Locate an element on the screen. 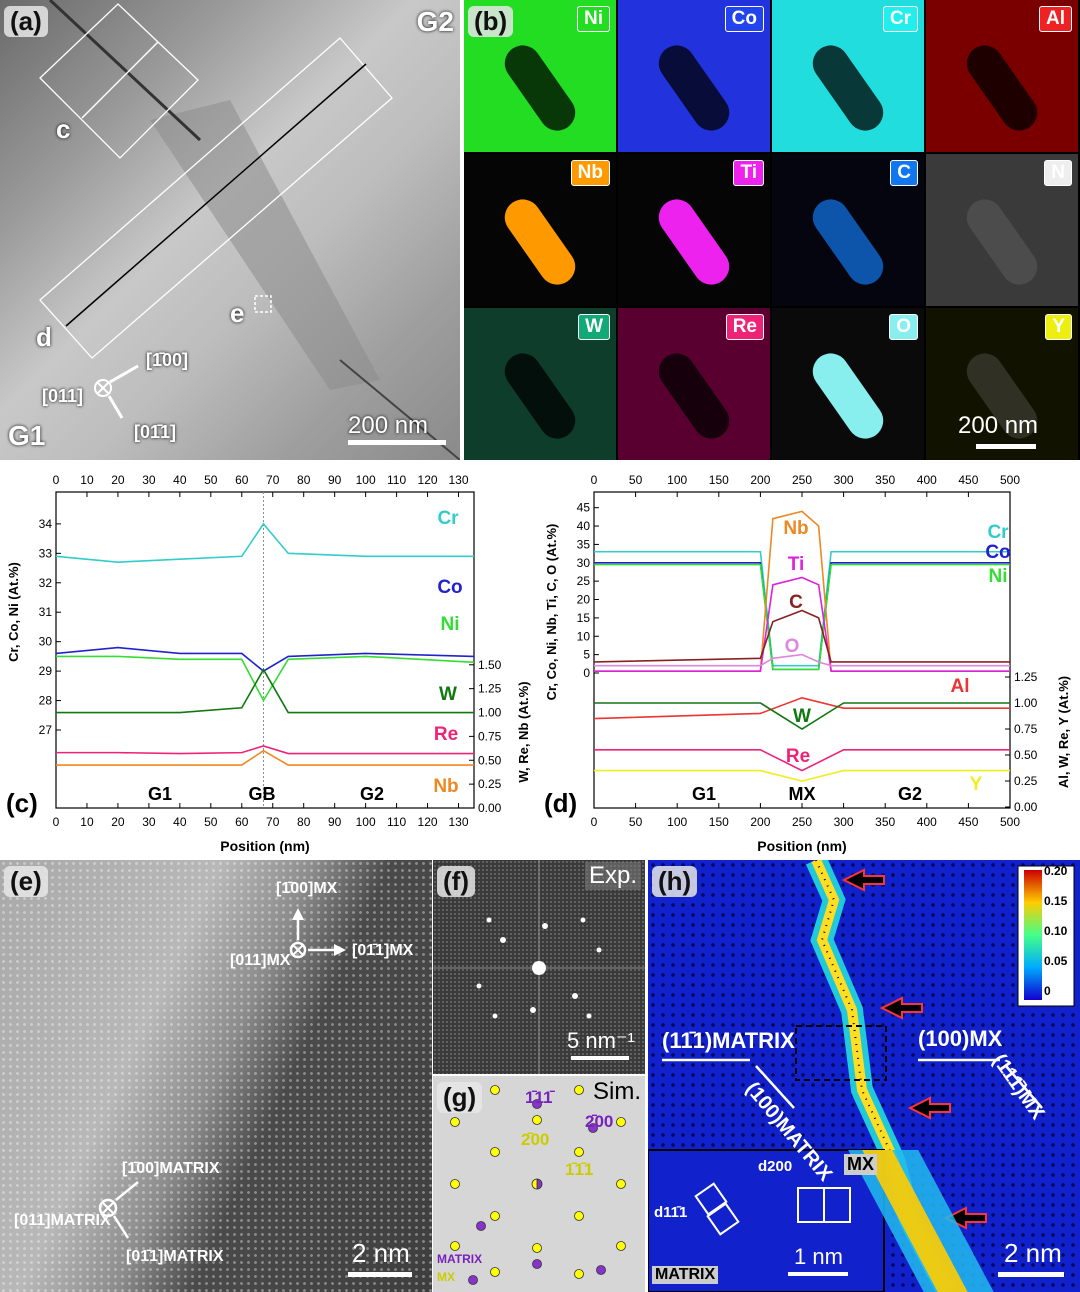  x-tick-label: 150 is located at coordinates (719, 822).